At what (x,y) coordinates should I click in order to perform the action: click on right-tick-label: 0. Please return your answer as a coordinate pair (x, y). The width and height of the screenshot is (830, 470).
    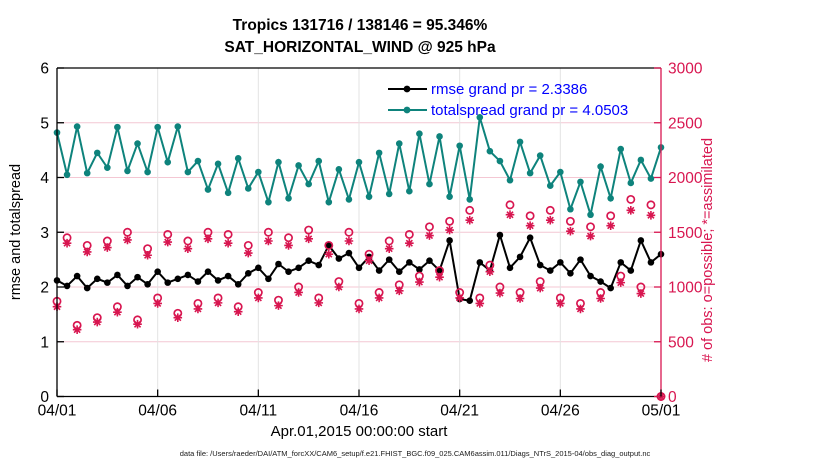
    Looking at the image, I should click on (672, 397).